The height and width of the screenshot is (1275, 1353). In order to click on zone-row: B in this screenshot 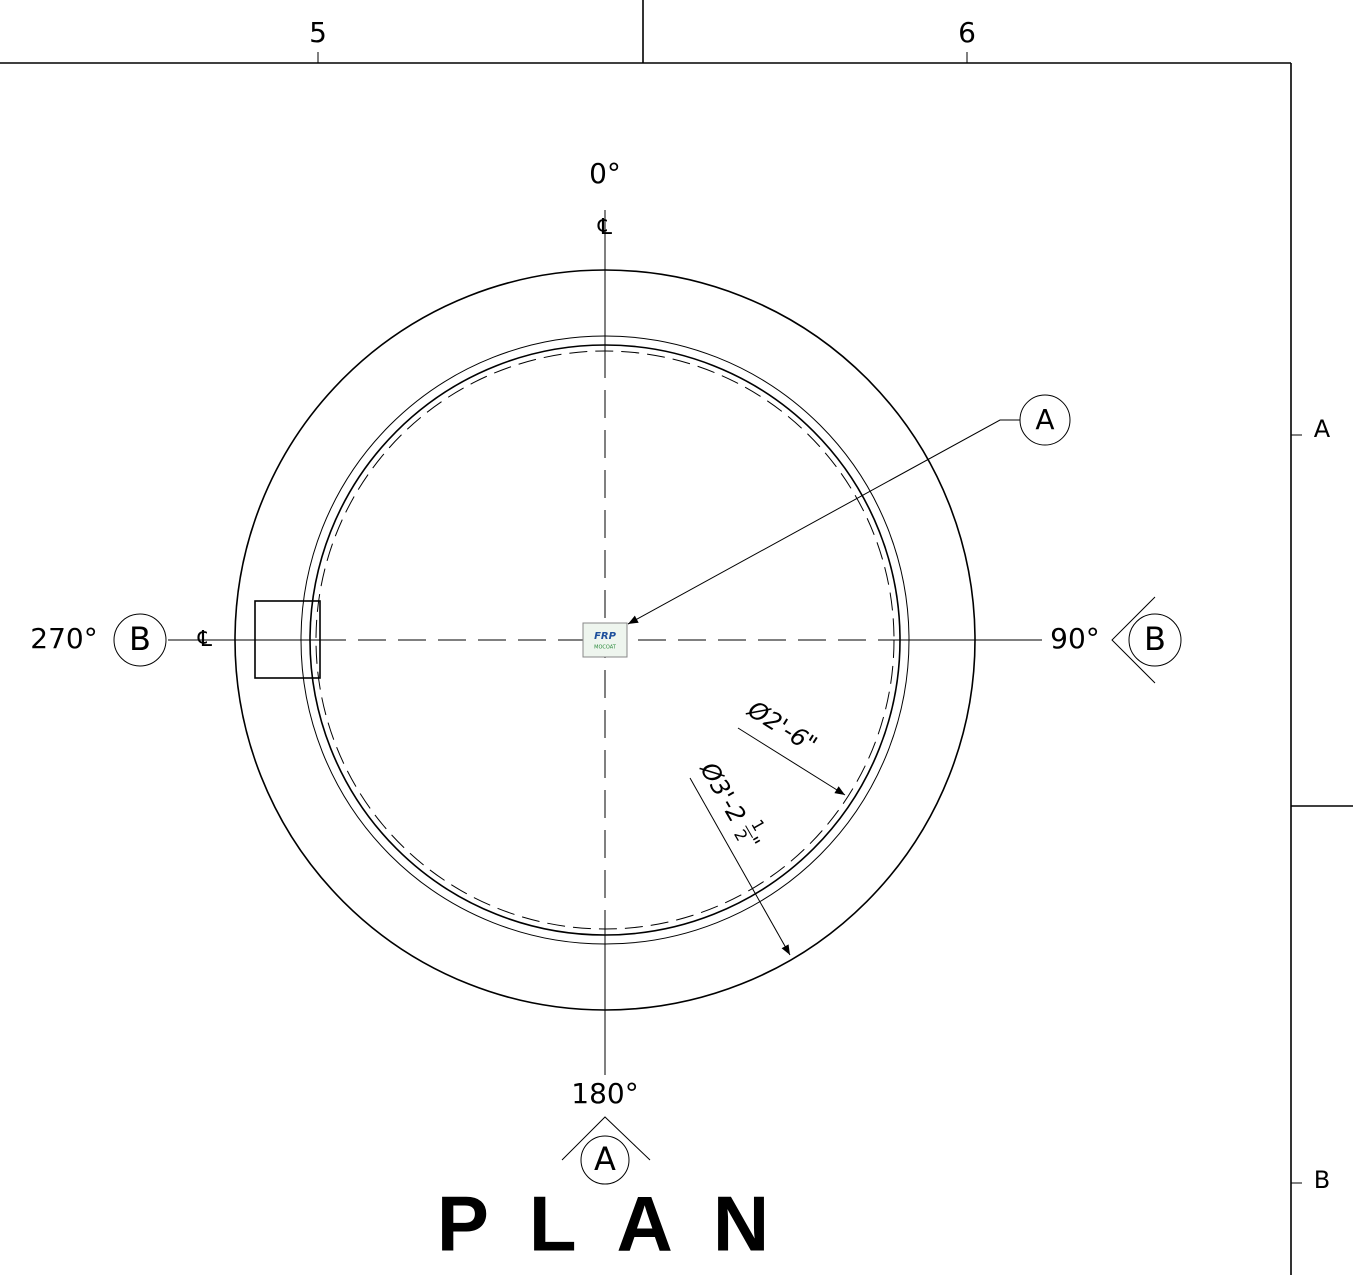, I will do `click(1322, 1180)`.